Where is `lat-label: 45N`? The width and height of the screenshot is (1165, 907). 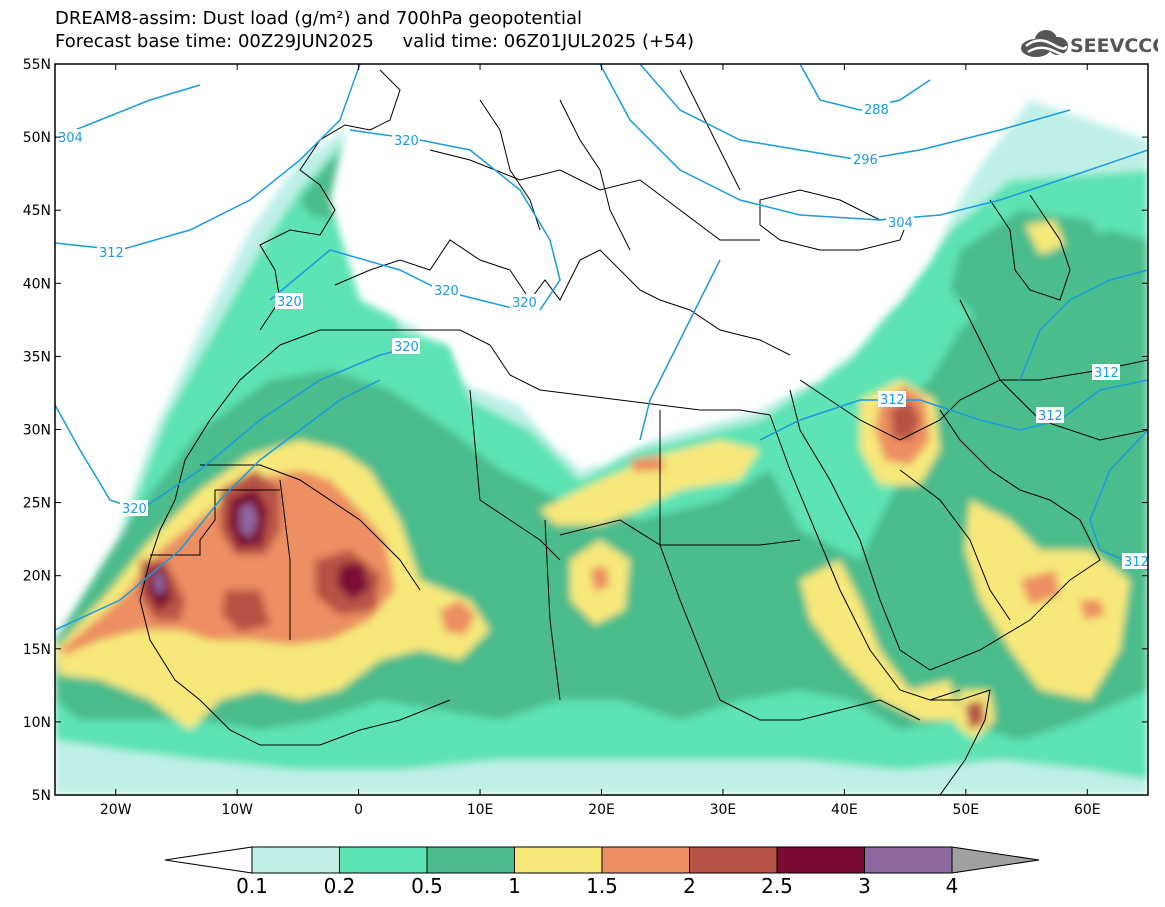
lat-label: 45N is located at coordinates (37, 211).